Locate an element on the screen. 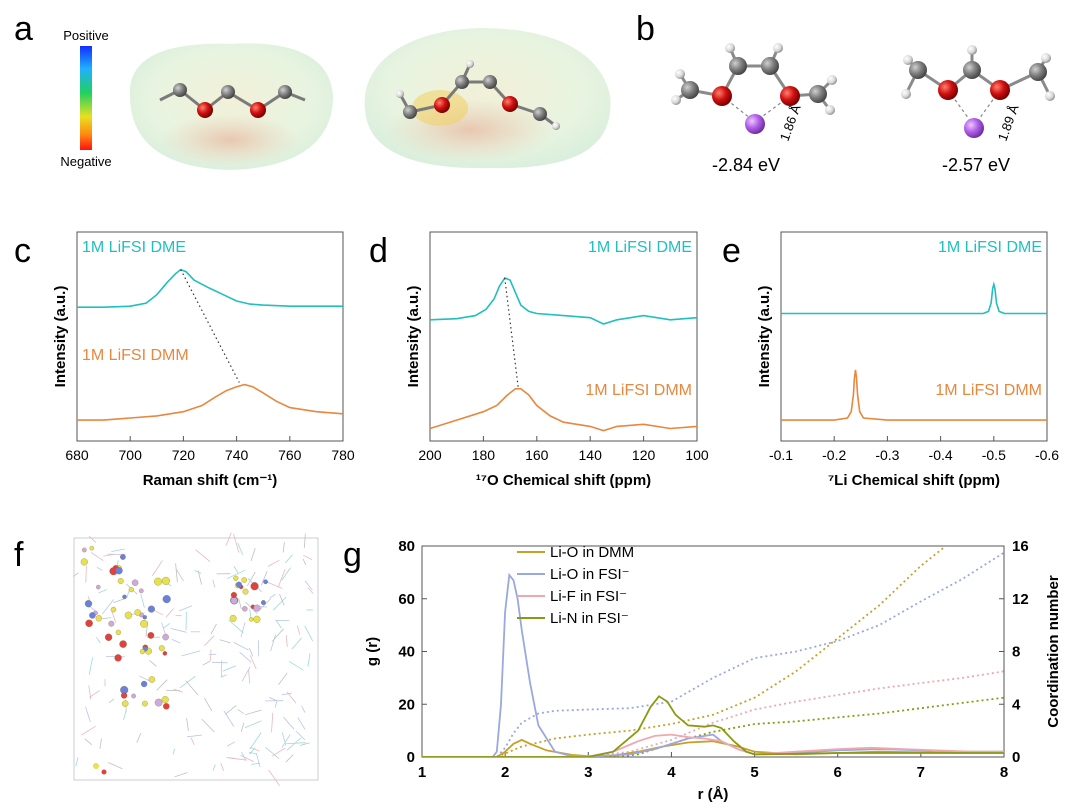 This screenshot has width=1080, height=811. esp-map-dme is located at coordinates (231, 106).